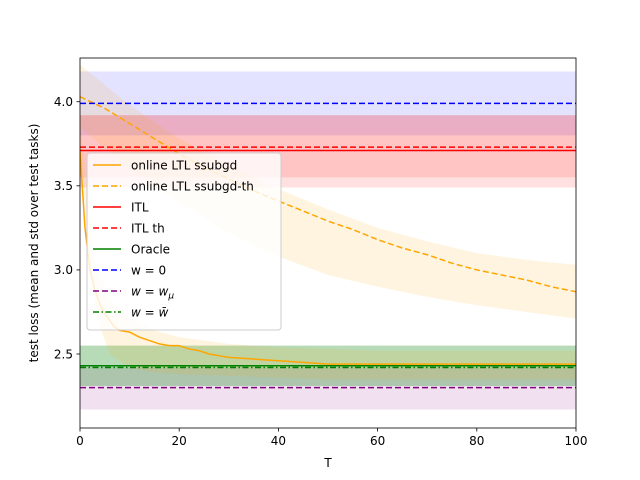 This screenshot has width=640, height=480. Describe the element at coordinates (63, 102) in the screenshot. I see `y-tick-label: 4.0` at that location.